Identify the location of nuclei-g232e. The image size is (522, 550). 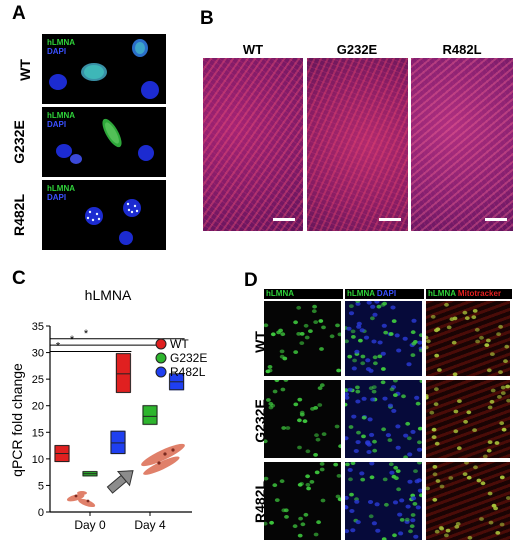
(105, 141).